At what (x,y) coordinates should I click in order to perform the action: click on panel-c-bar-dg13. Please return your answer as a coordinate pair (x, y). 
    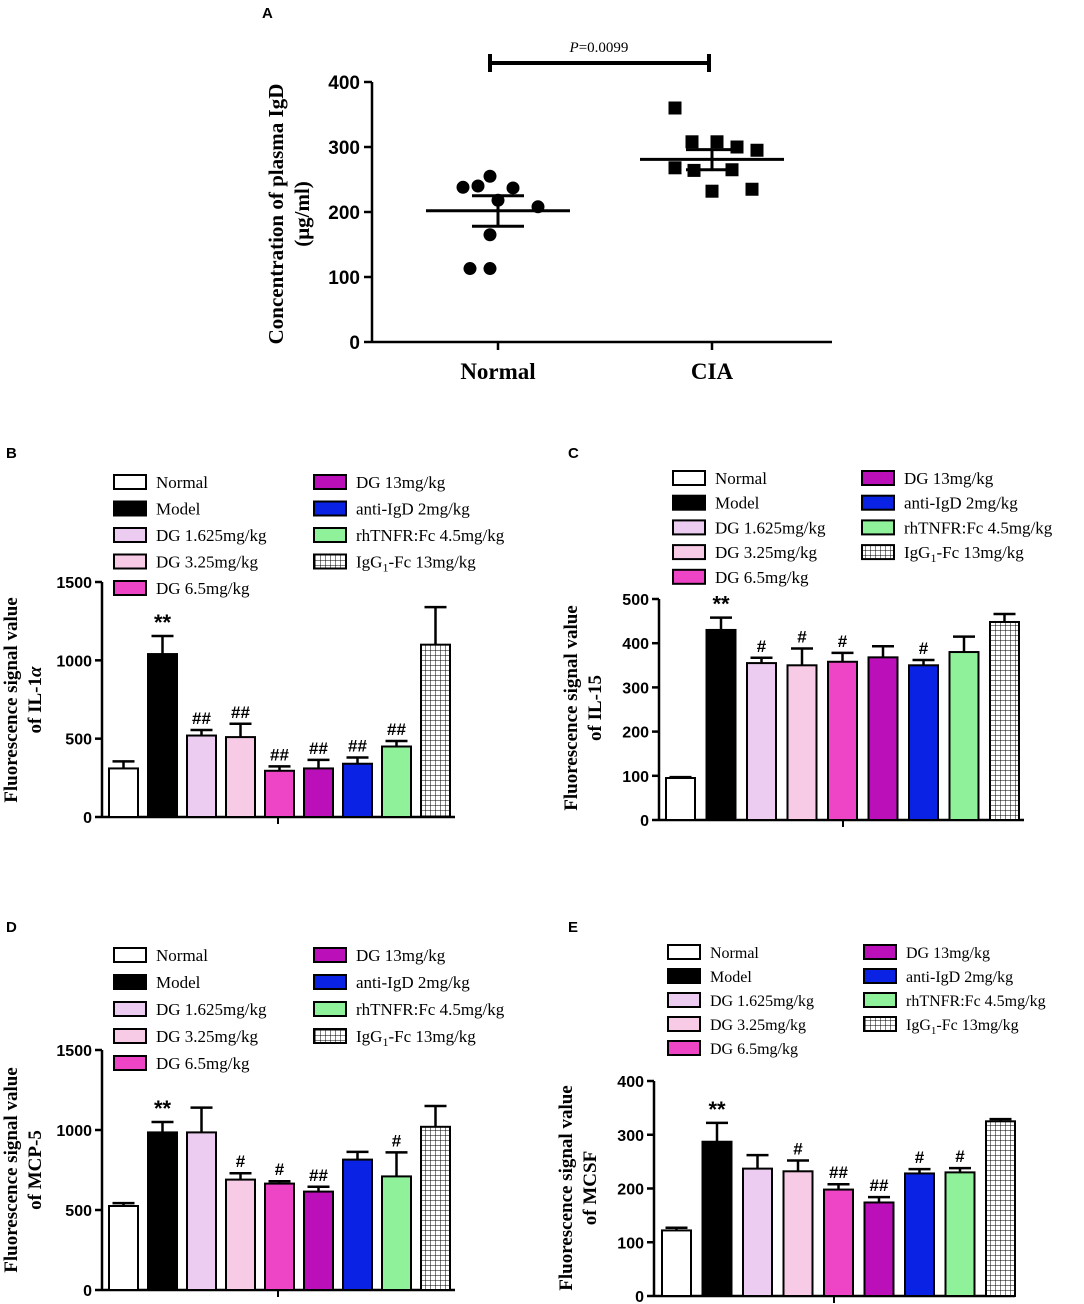
    Looking at the image, I should click on (883, 738).